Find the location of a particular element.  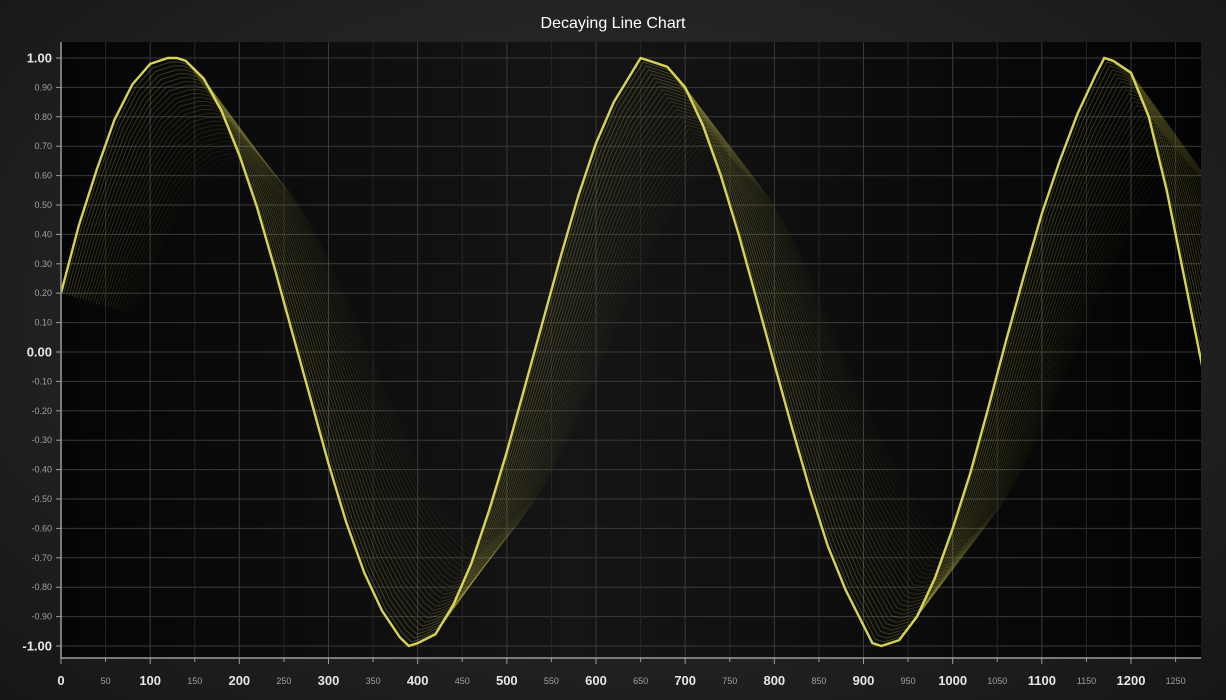

y-tick-label: -0.20 is located at coordinates (41, 411).